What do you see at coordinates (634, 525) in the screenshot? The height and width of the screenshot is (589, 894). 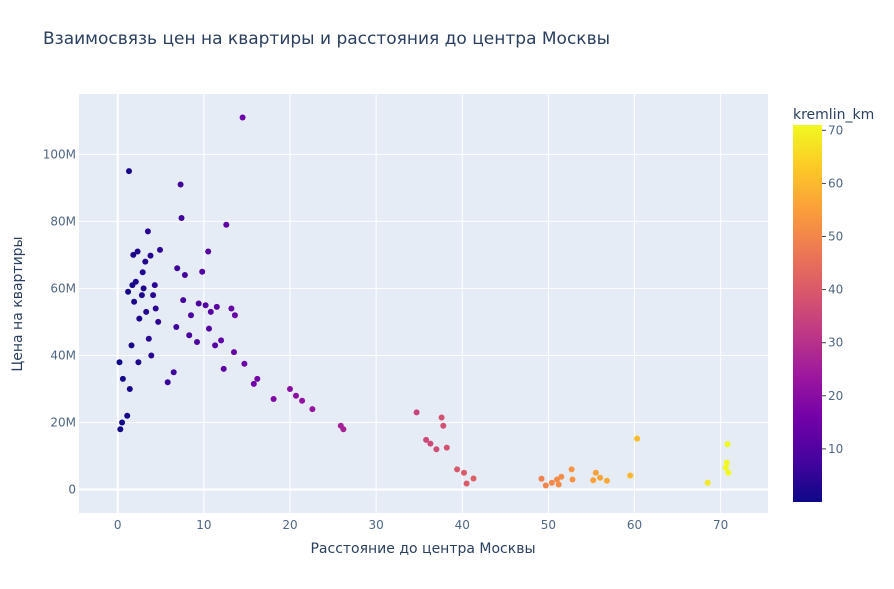 I see `x-tick-label: 60` at bounding box center [634, 525].